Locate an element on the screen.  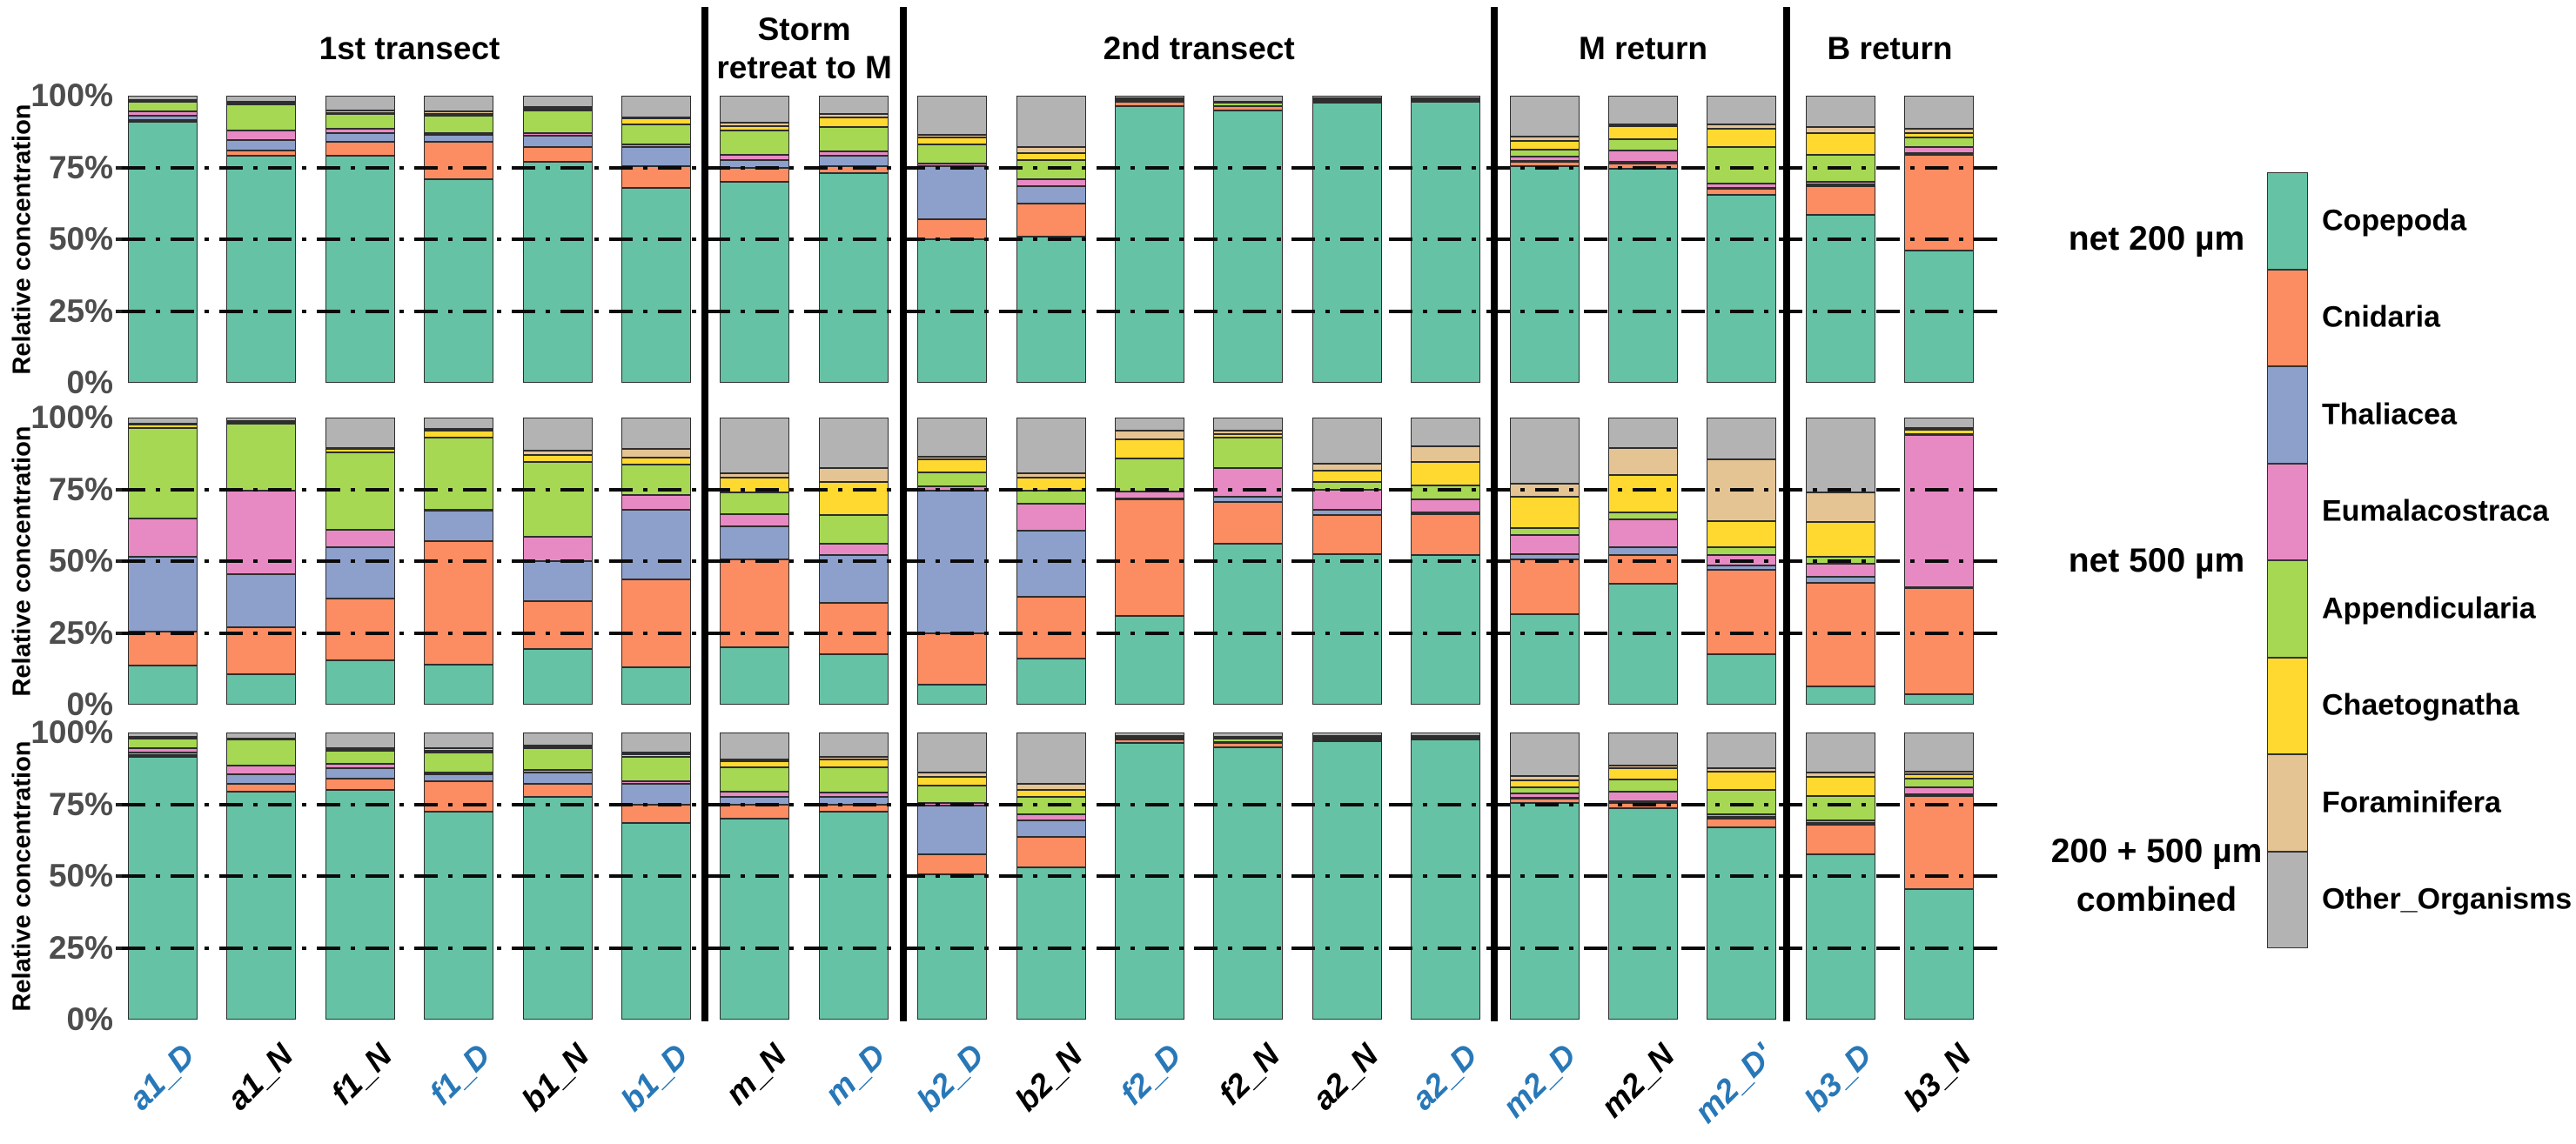
gridline-25pct is located at coordinates (1062, 948).